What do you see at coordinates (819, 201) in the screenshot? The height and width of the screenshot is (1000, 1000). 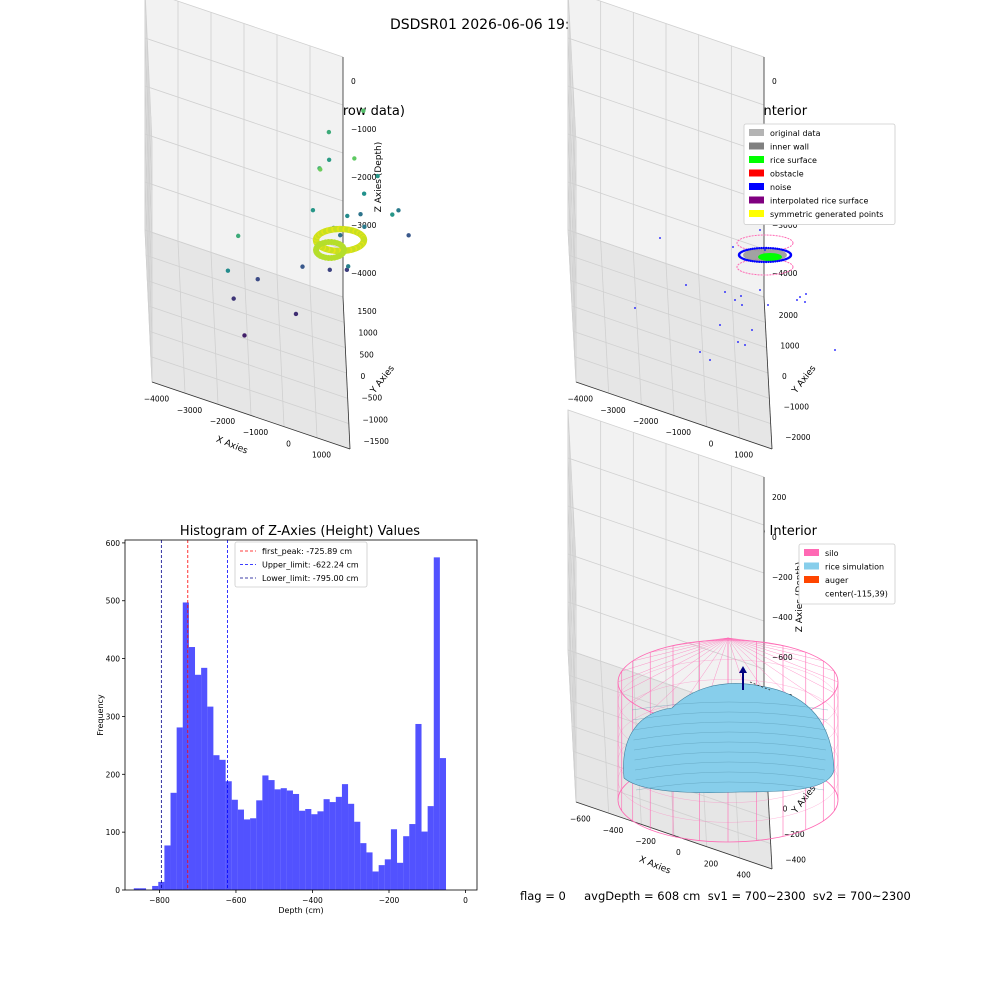 I see `classify-legend-label: interpolated rice surface` at bounding box center [819, 201].